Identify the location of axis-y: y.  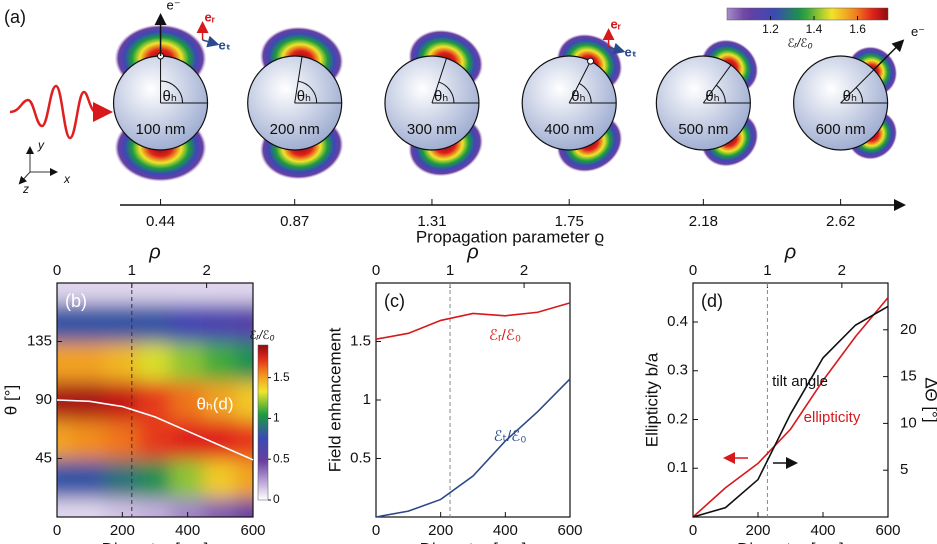
(41, 145).